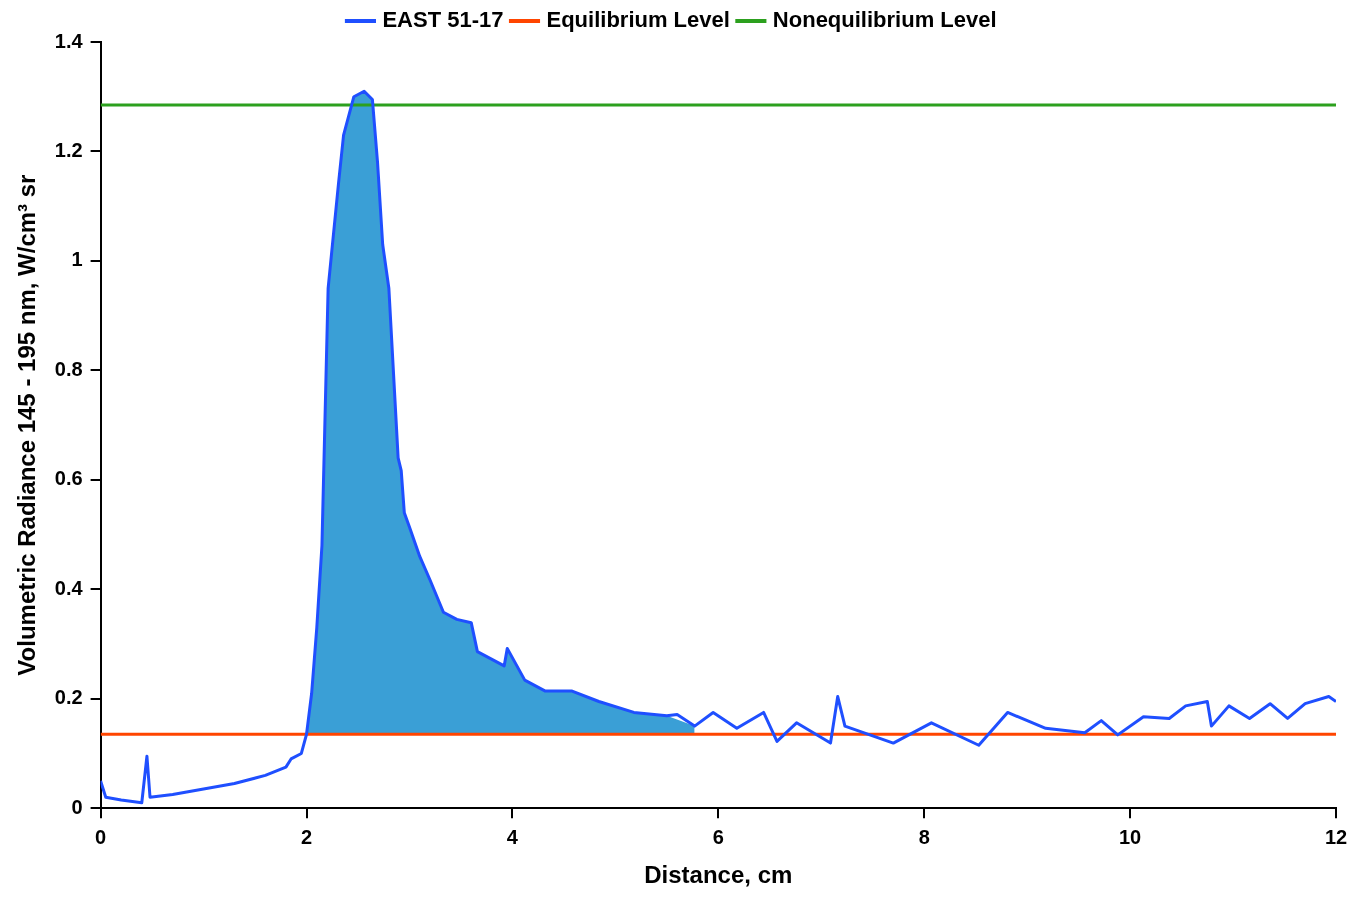 This screenshot has width=1356, height=900. What do you see at coordinates (638, 20) in the screenshot?
I see `legend-label: Equilibrium Level` at bounding box center [638, 20].